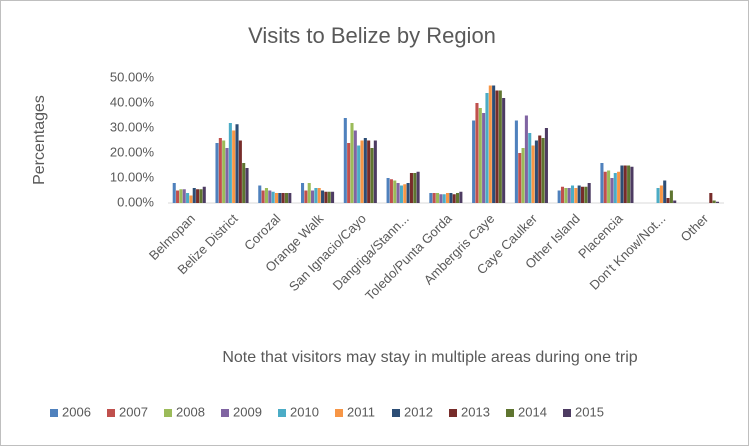  I want to click on y-tick-label: 0.00%, so click(135, 201).